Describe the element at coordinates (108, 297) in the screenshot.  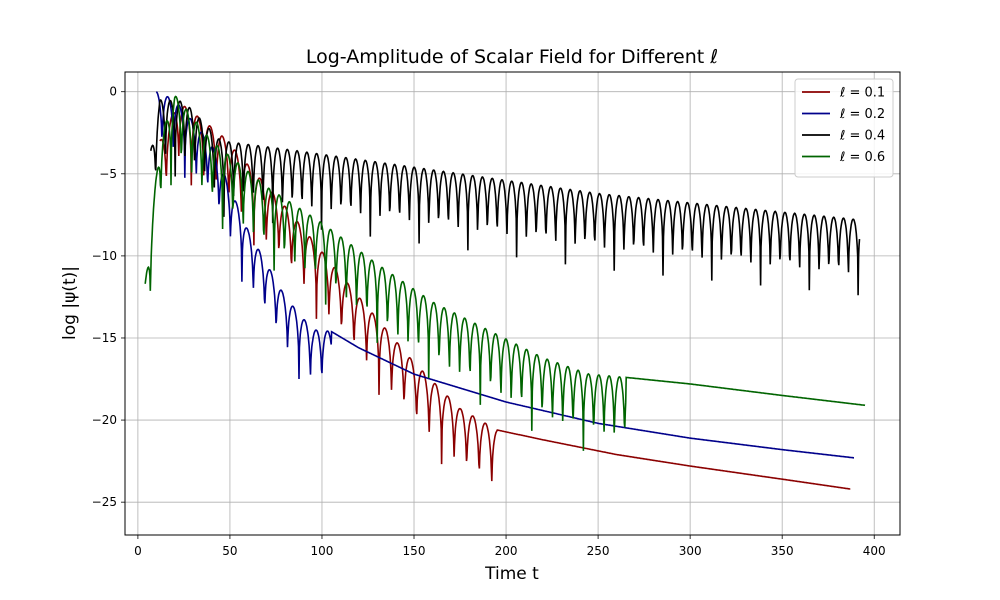
I see `y-axis-ticks: 0 −5 −10 −15 −20 −25` at that location.